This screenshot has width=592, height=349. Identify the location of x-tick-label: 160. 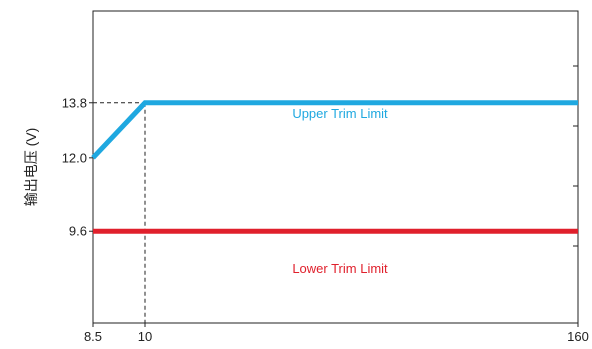
(578, 336).